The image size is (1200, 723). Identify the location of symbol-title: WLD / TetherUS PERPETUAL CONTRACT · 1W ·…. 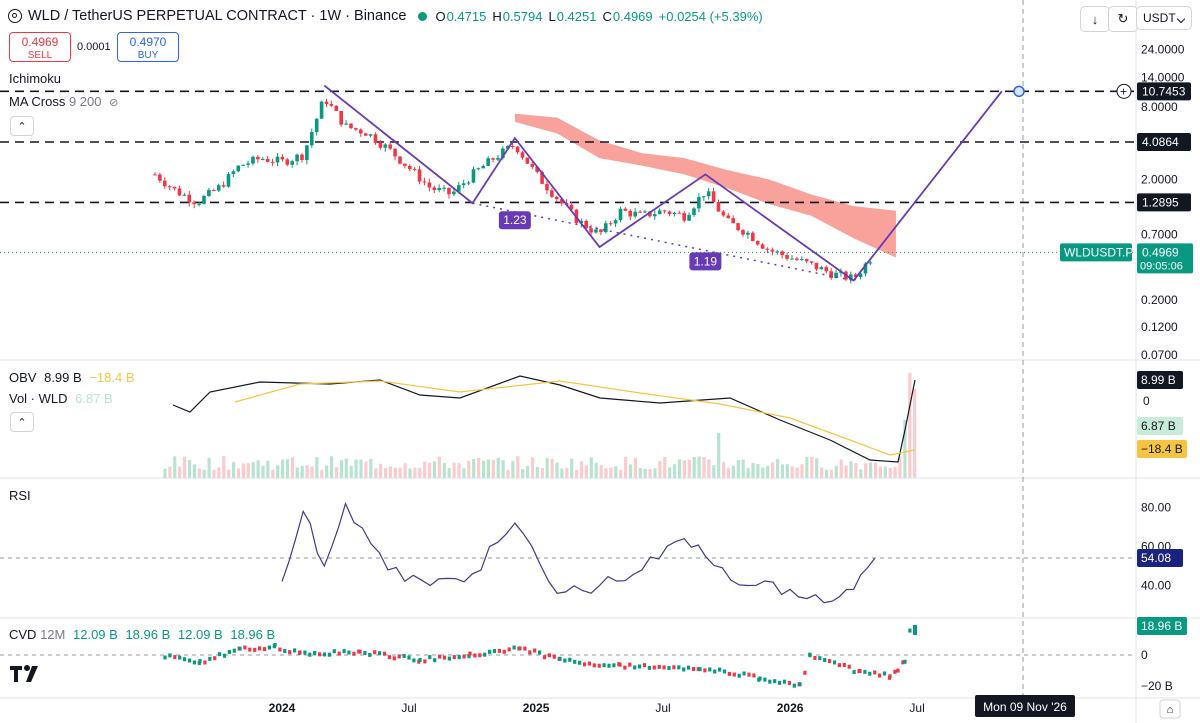
(217, 16).